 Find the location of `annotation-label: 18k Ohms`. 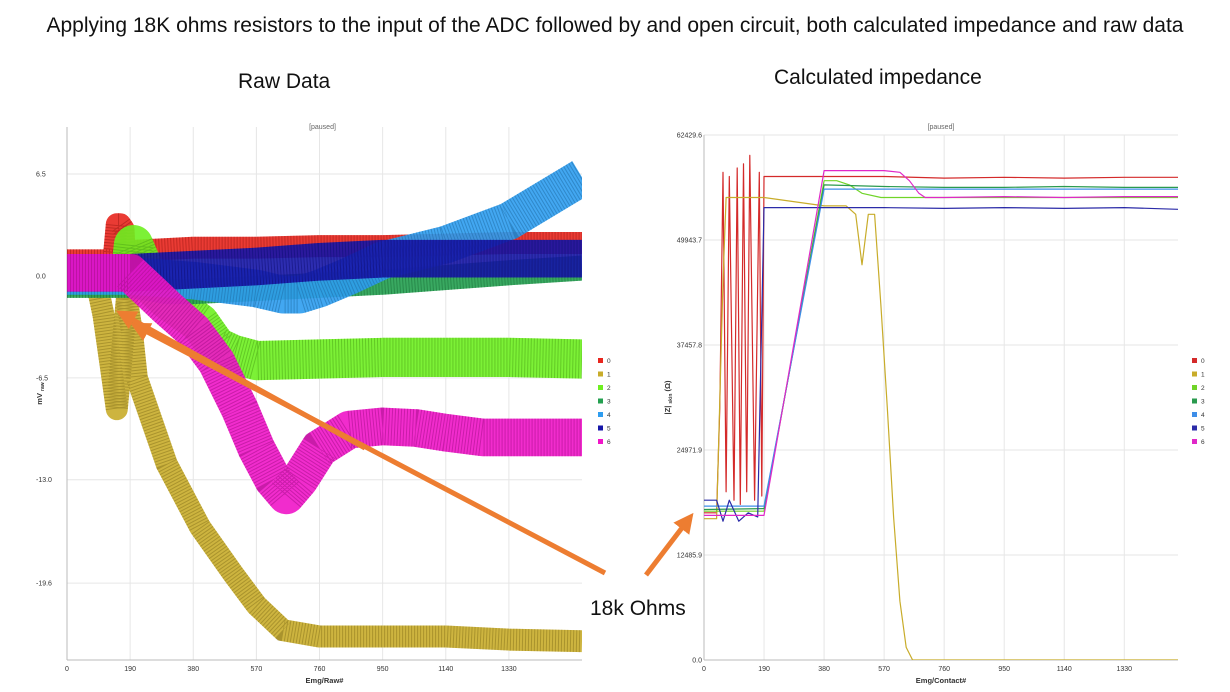

annotation-label: 18k Ohms is located at coordinates (638, 608).